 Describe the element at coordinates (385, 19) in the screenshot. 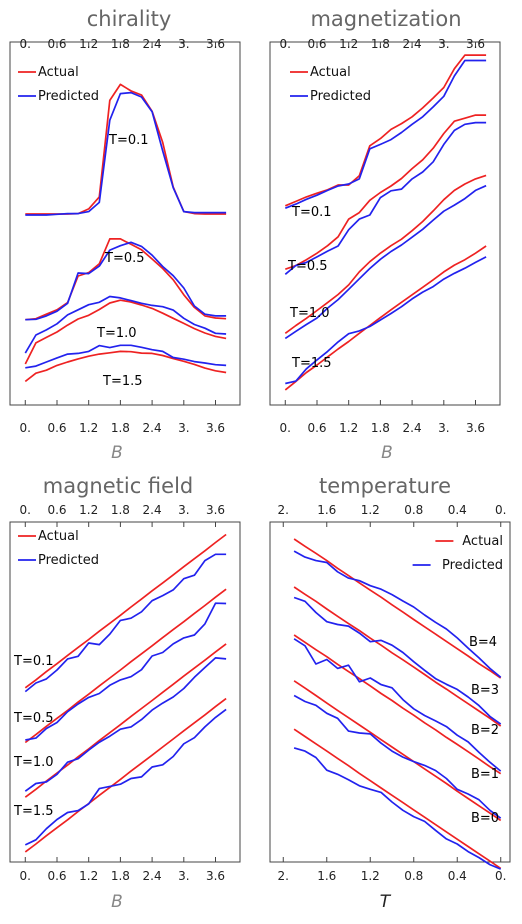

I see `chart-title: magnetization` at that location.